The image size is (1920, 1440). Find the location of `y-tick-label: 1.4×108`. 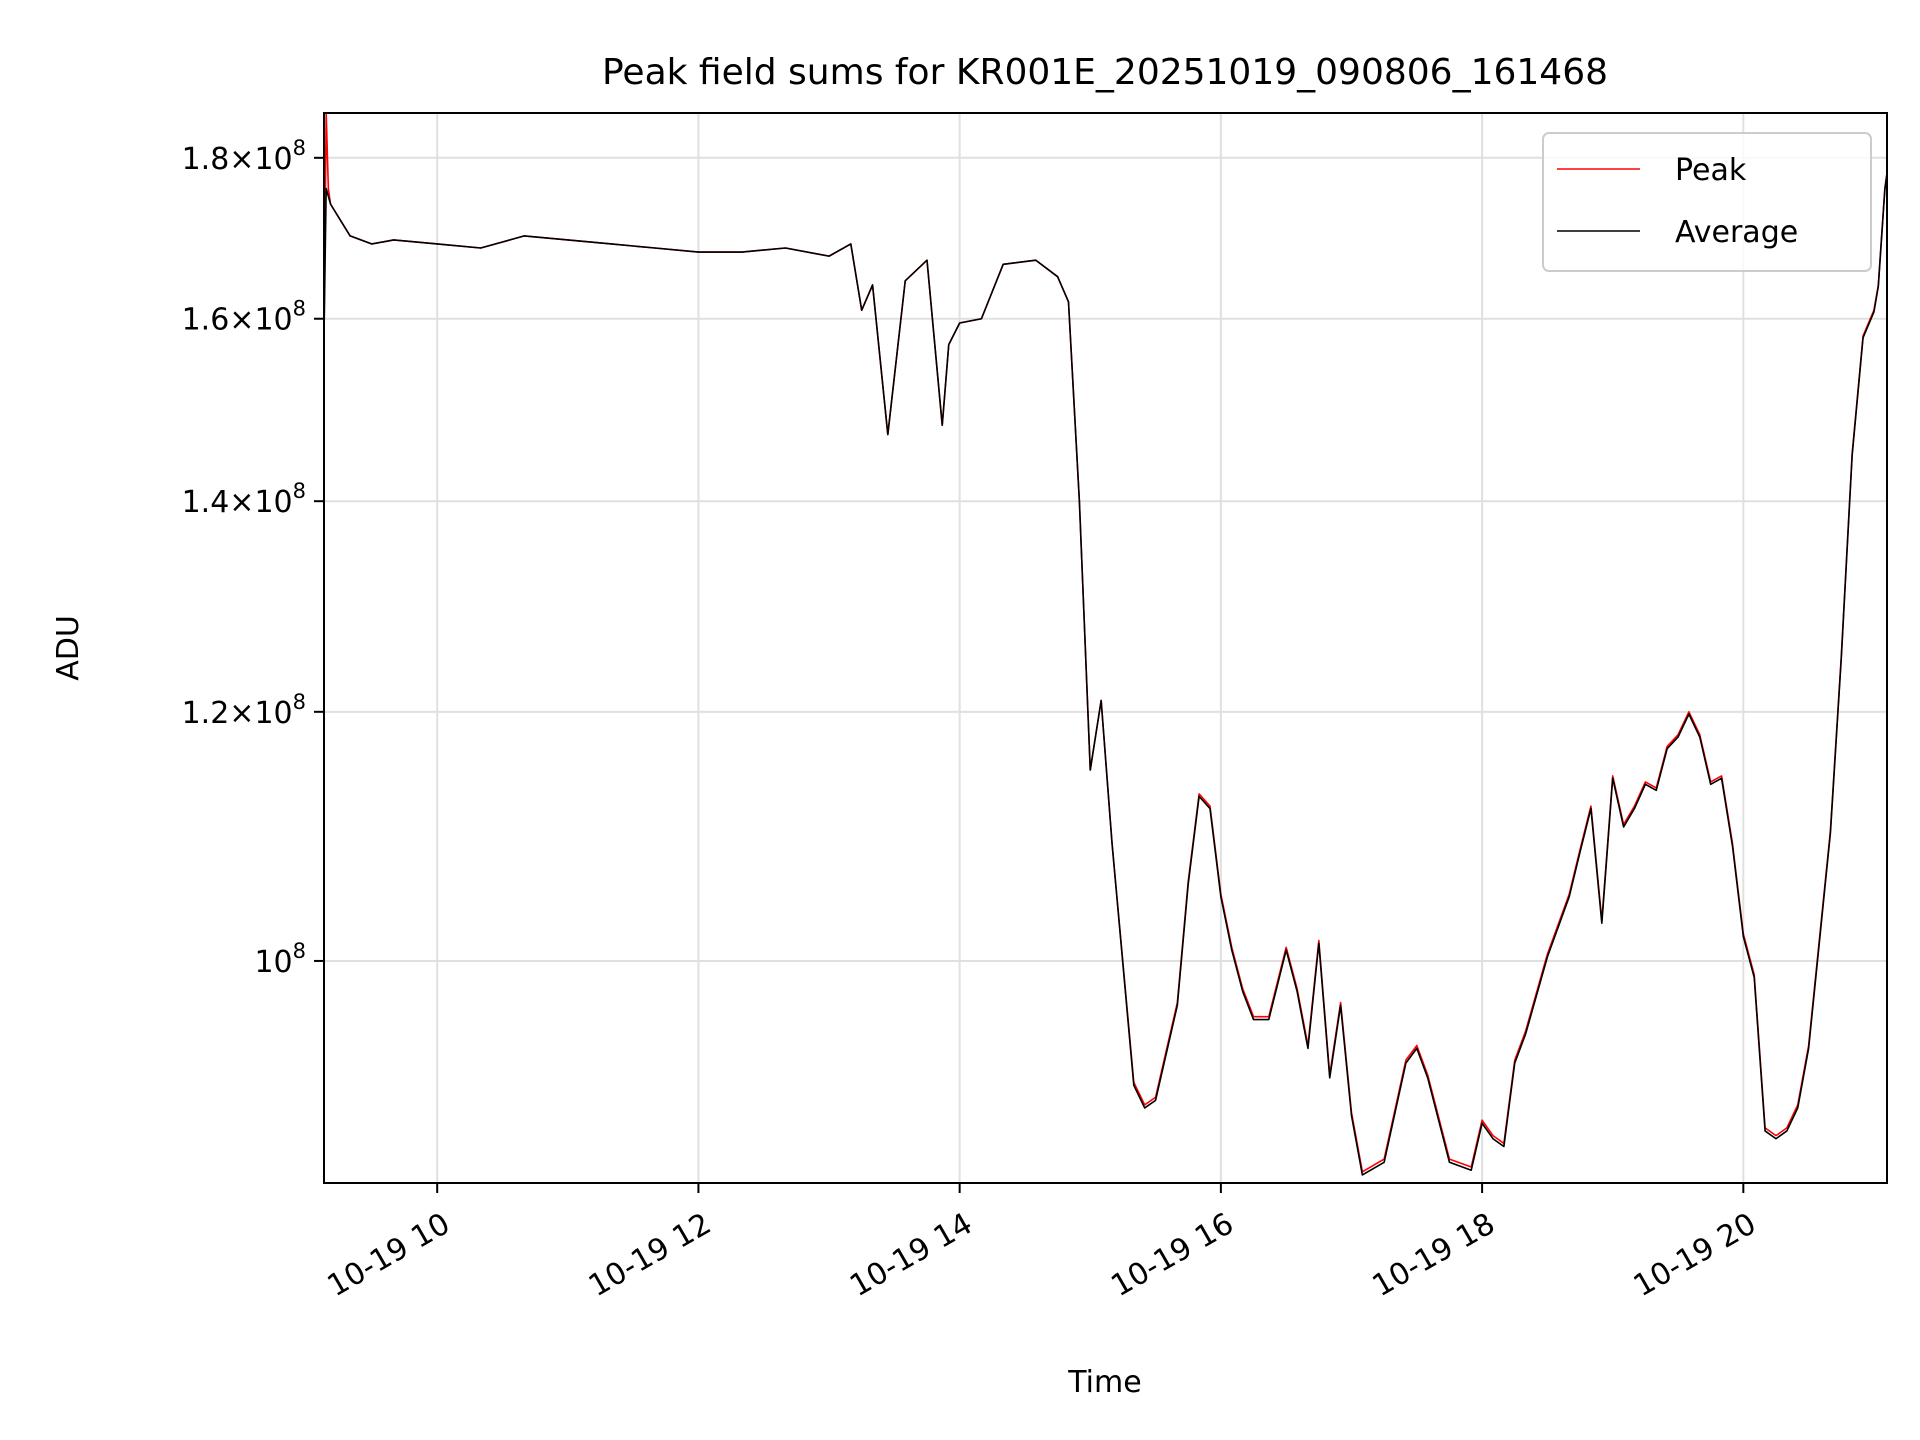

y-tick-label: 1.4×108 is located at coordinates (244, 499).